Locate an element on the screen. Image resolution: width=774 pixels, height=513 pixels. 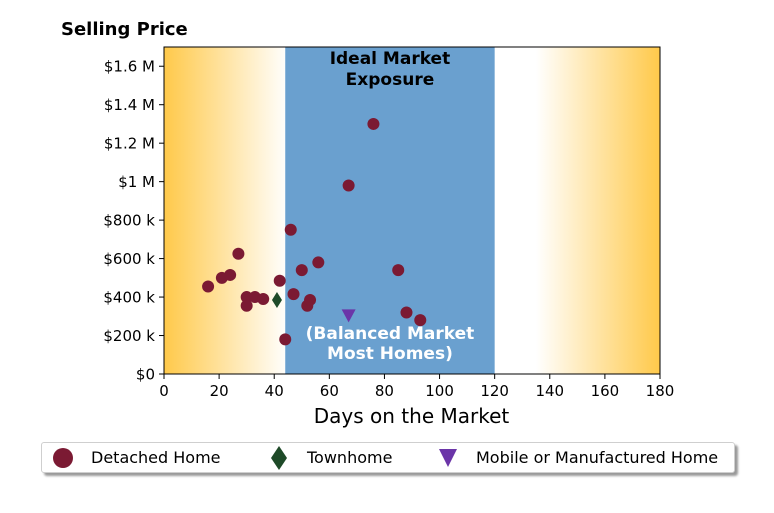
x-axis: 0 20 40 60 80 100 120 140 160 180 is located at coordinates (416, 387).